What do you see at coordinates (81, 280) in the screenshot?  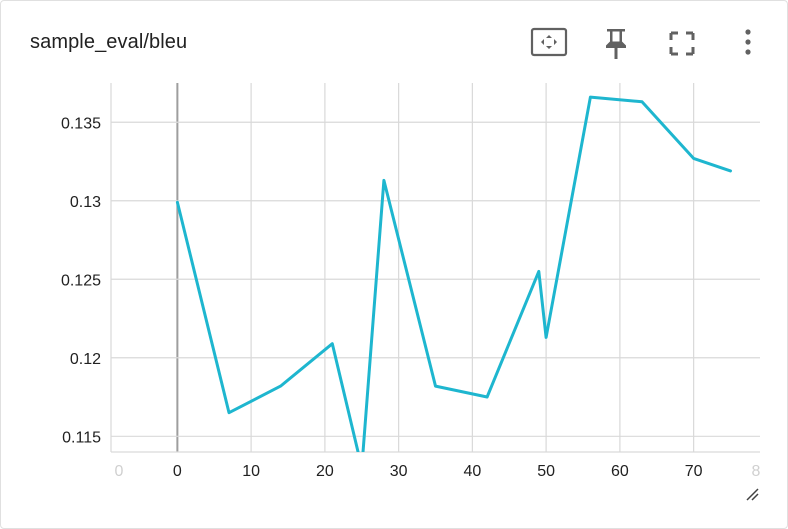 I see `y-tick-label: 0.125` at bounding box center [81, 280].